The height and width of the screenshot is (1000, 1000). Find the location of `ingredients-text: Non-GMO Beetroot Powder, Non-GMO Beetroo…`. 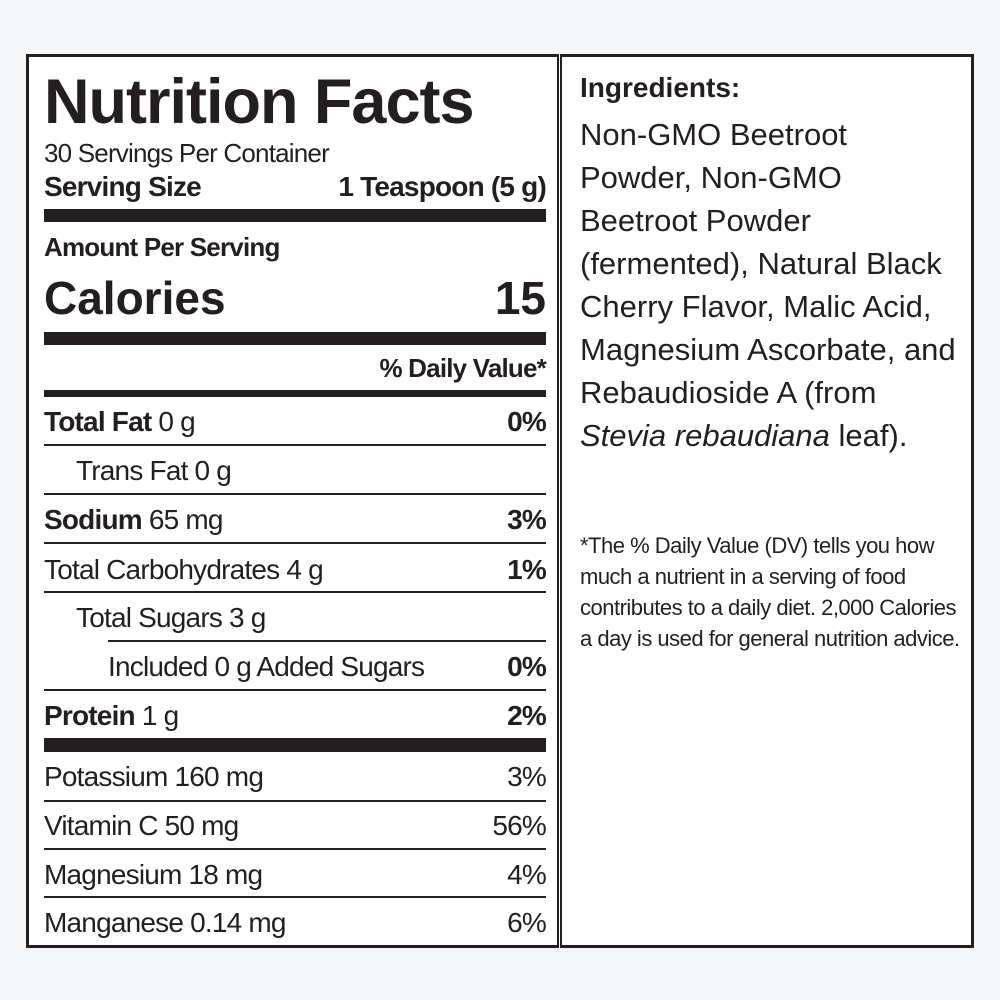

ingredients-text: Non-GMO Beetroot Powder, Non-GMO Beetroo… is located at coordinates (770, 285).